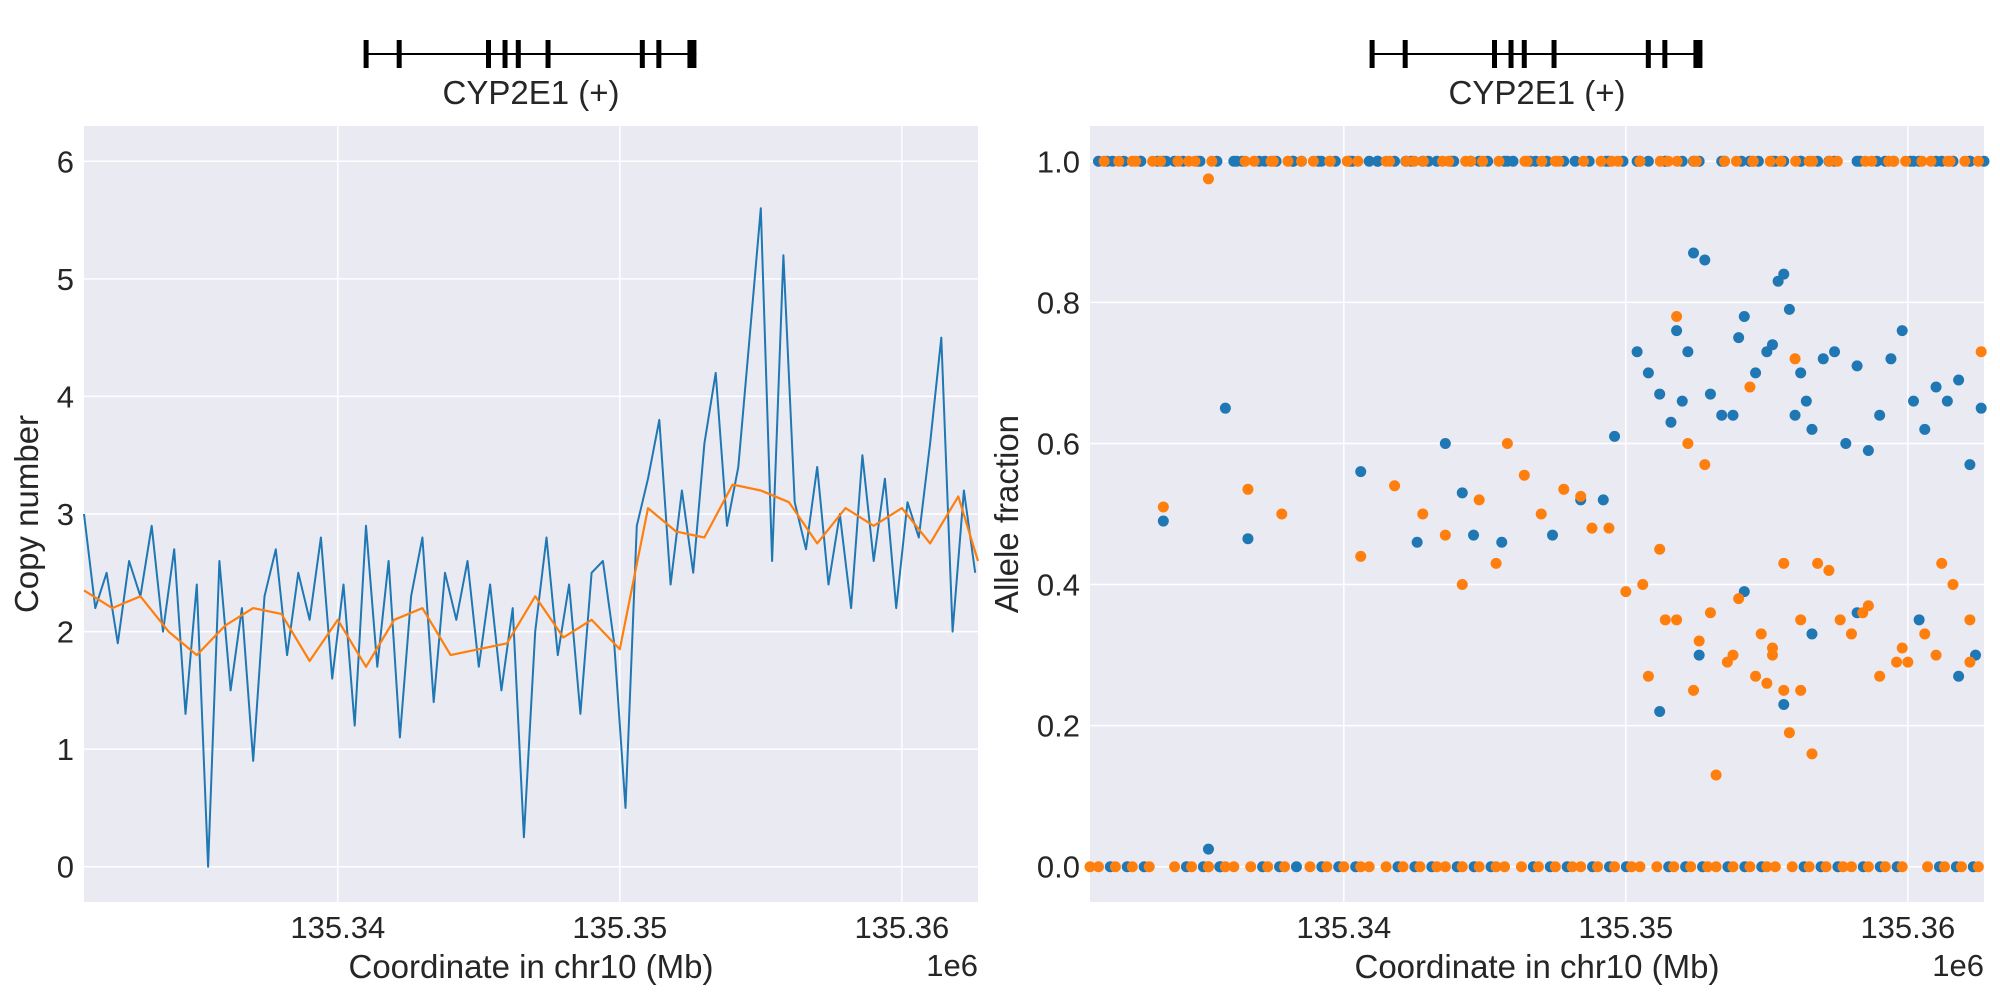 The width and height of the screenshot is (2000, 1000). What do you see at coordinates (65, 279) in the screenshot?
I see `y-tick-label: 5` at bounding box center [65, 279].